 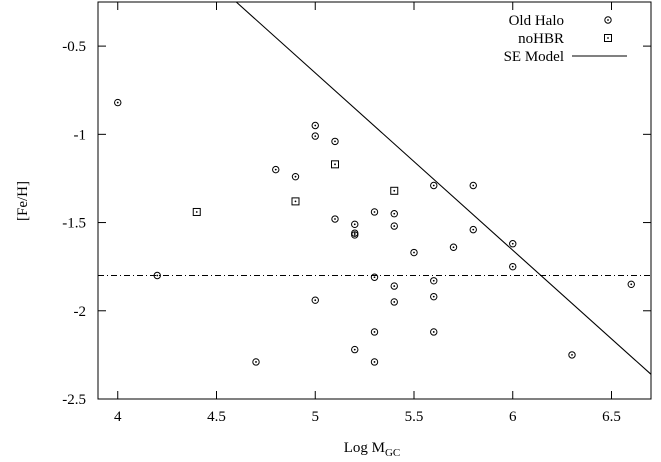 I want to click on y-tick-label: -0.5, so click(x=74, y=47).